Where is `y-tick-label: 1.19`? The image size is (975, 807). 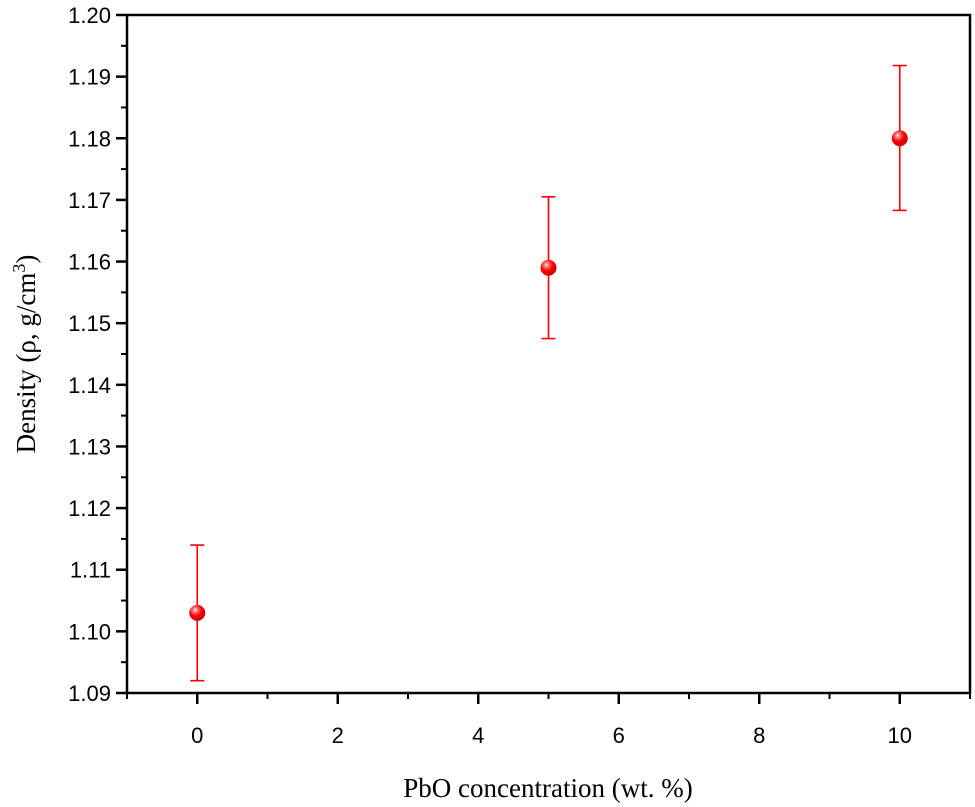 y-tick-label: 1.19 is located at coordinates (89, 77).